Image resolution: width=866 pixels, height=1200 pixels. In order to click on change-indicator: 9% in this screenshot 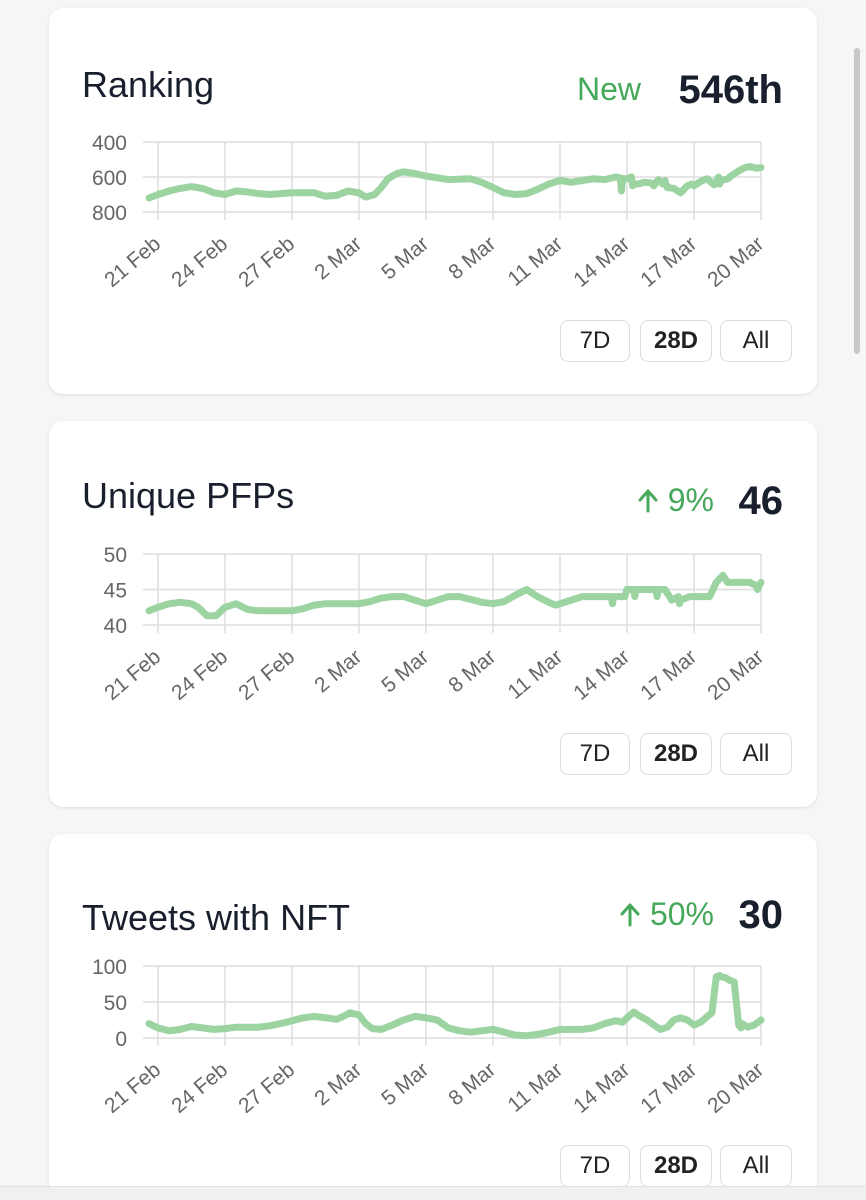, I will do `click(676, 500)`.